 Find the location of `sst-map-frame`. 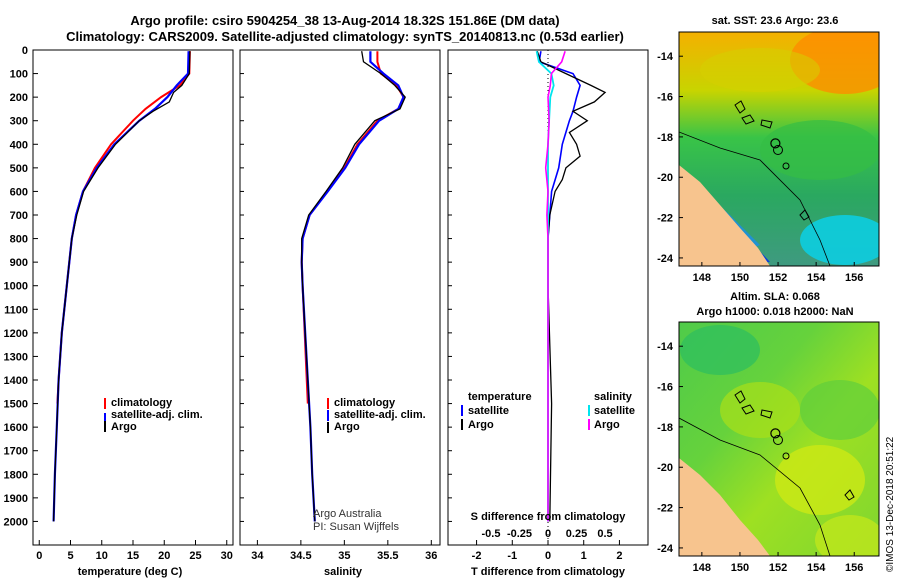

sst-map-frame is located at coordinates (779, 149).